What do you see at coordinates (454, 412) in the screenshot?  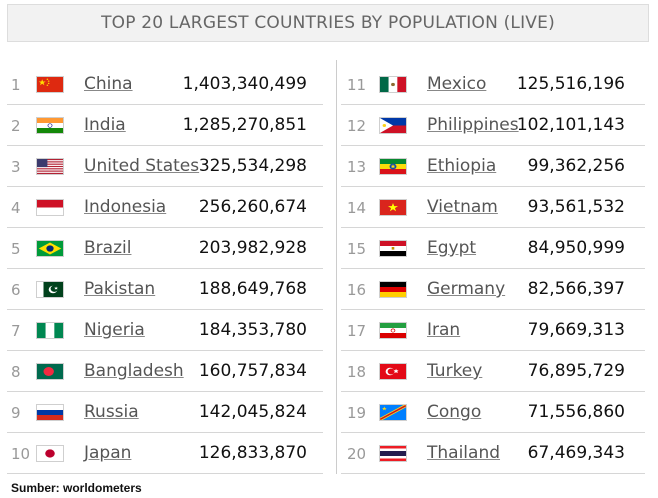 I see `country-link: Congo` at bounding box center [454, 412].